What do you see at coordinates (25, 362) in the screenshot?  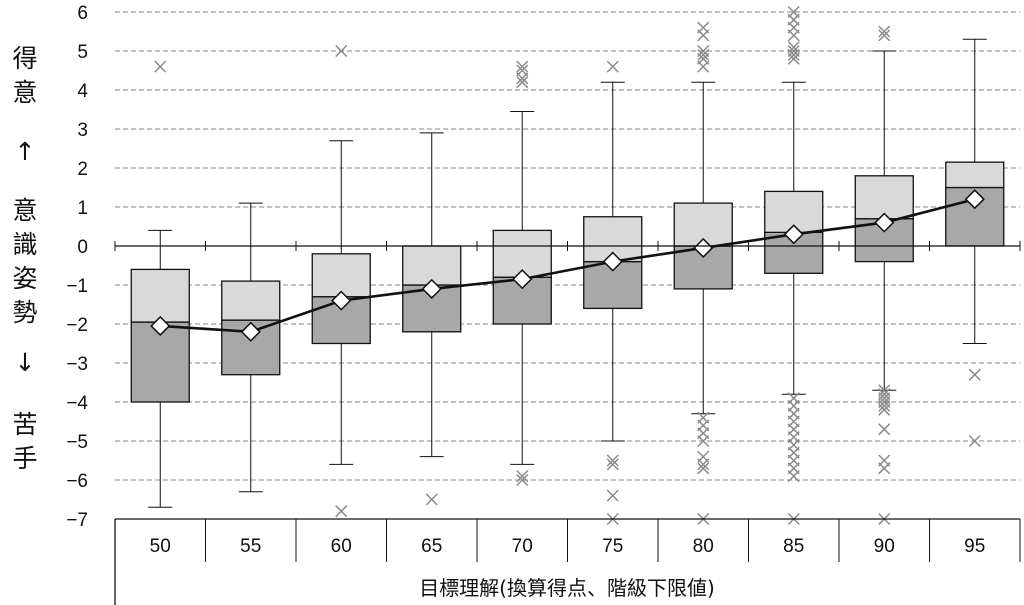 I see `y-axis-label-char: ↓` at bounding box center [25, 362].